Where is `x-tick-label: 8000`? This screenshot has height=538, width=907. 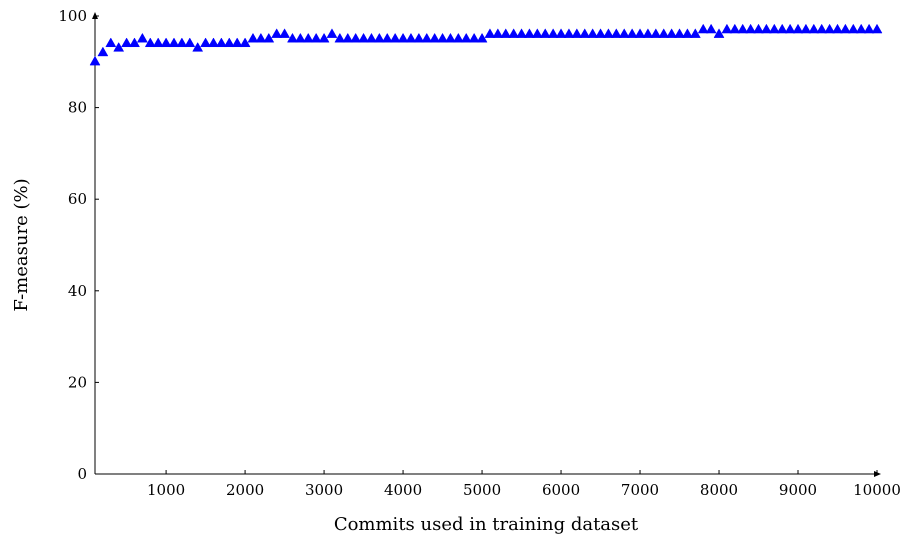 x-tick-label: 8000 is located at coordinates (719, 490).